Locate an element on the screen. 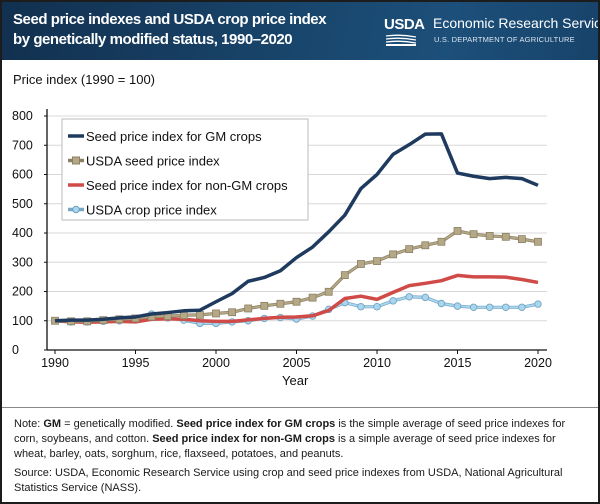 Image resolution: width=600 pixels, height=504 pixels. note-segment: GM is located at coordinates (52, 424).